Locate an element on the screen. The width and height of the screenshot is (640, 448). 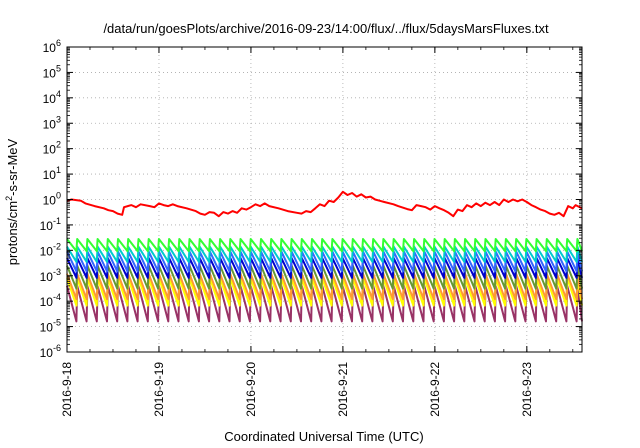
y-tick-label: 10⁻³ is located at coordinates (50, 275).